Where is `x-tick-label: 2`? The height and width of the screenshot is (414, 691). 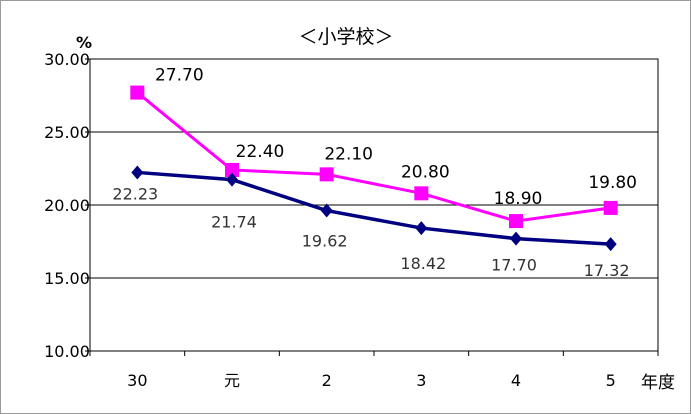 x-tick-label: 2 is located at coordinates (327, 380).